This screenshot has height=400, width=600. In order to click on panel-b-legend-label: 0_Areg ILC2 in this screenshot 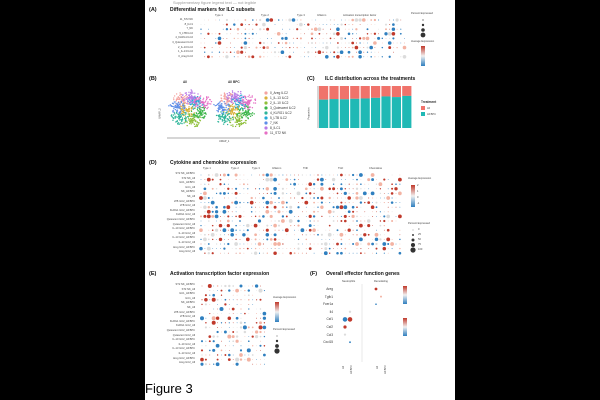, I will do `click(279, 93)`.